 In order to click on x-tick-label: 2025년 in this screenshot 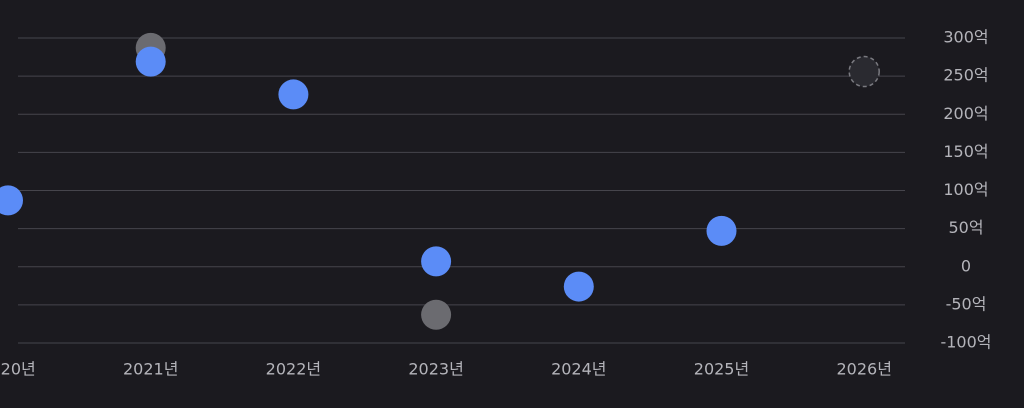, I will do `click(721, 369)`.